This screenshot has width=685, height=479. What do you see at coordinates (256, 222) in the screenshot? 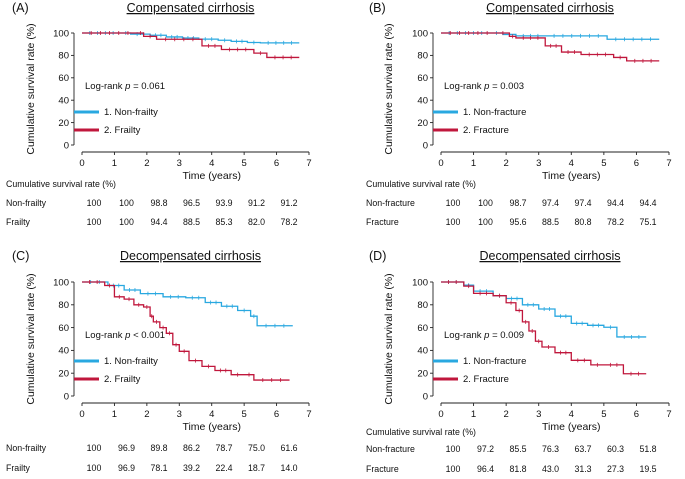
I see `table-cell: 82.0` at bounding box center [256, 222].